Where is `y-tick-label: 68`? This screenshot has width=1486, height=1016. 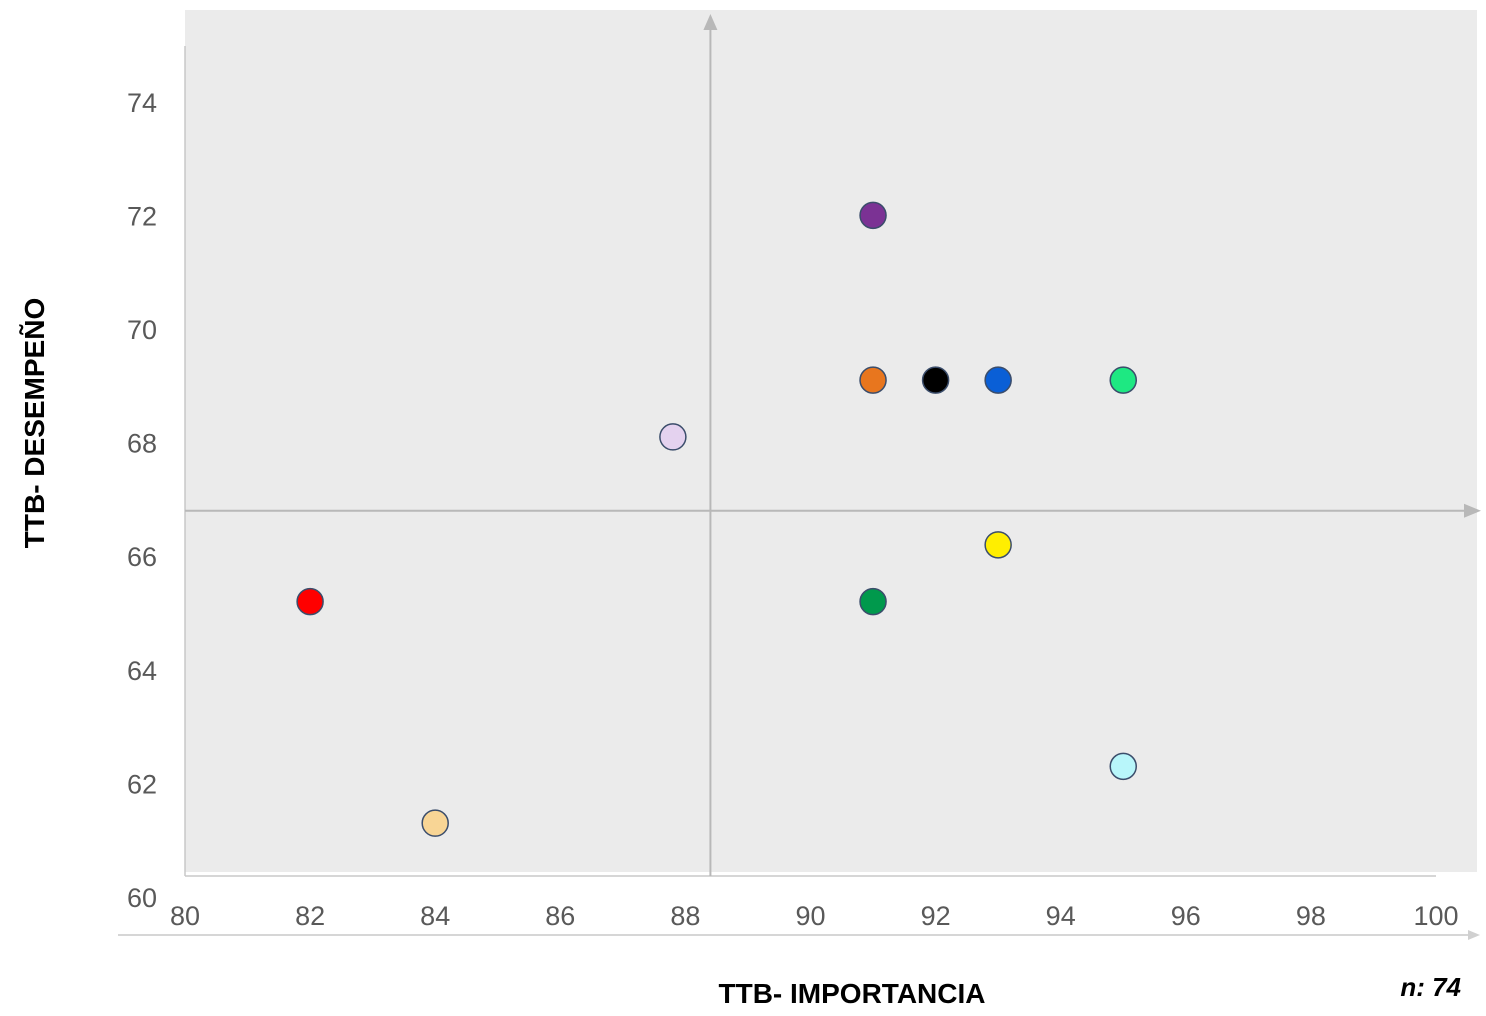
y-tick-label: 68 is located at coordinates (142, 444).